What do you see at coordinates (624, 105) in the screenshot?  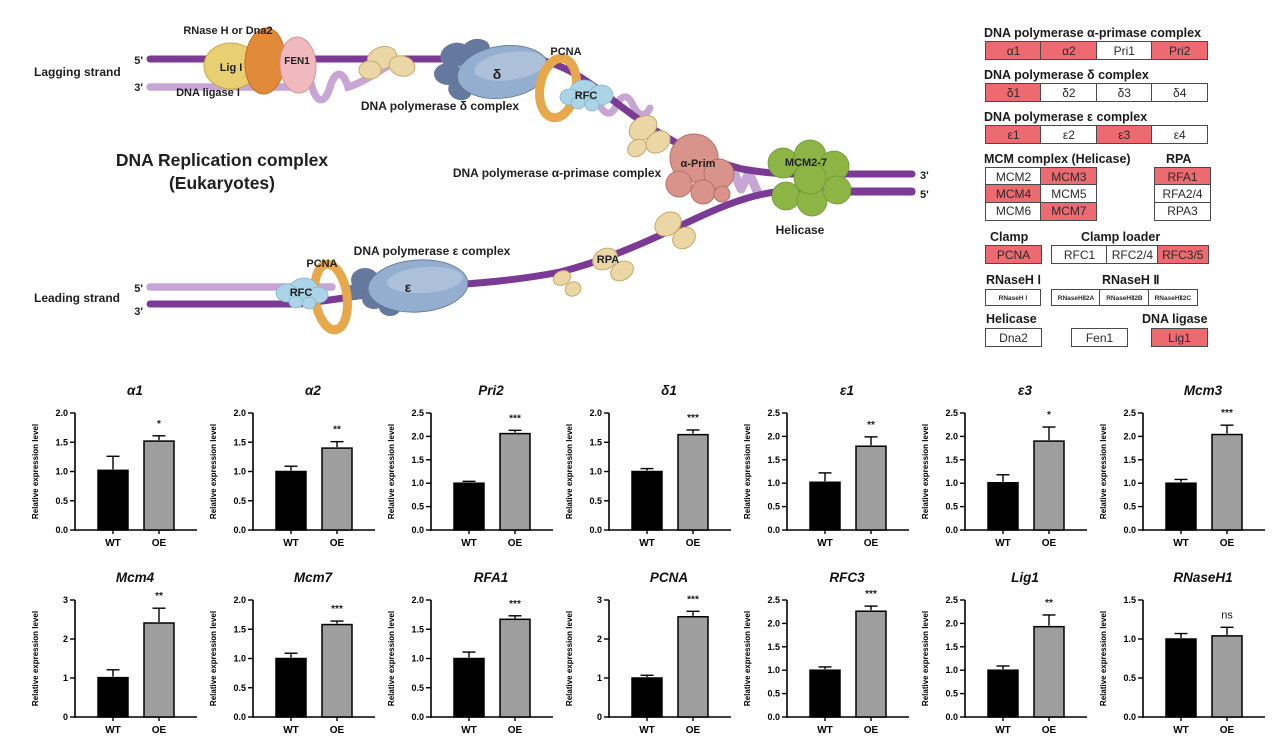 I see `rna-primer-squiggle` at bounding box center [624, 105].